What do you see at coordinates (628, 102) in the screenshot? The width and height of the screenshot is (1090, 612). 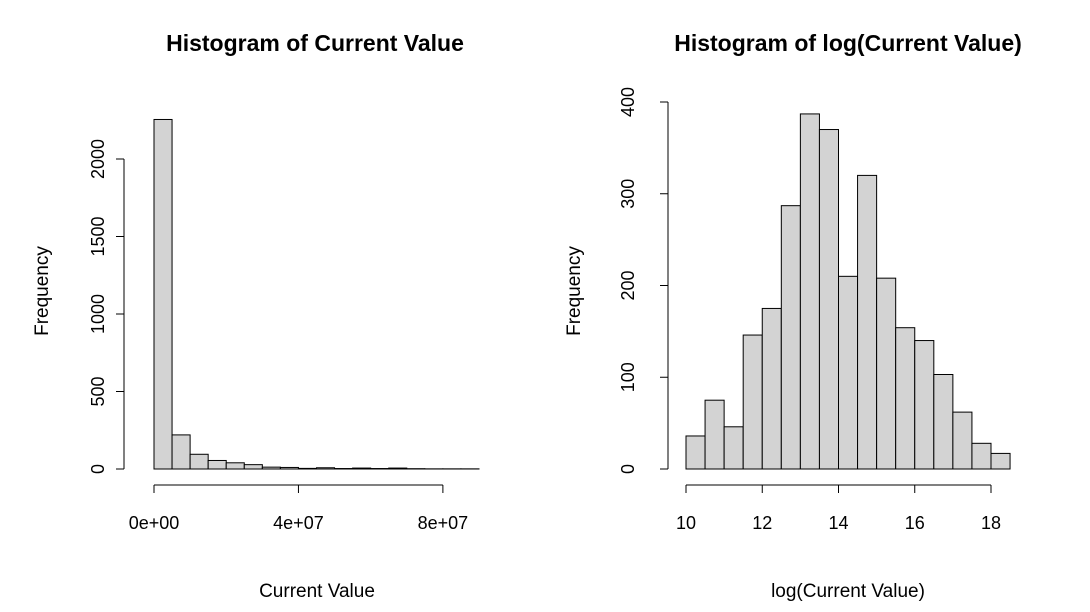 I see `y-tick-label: 400` at bounding box center [628, 102].